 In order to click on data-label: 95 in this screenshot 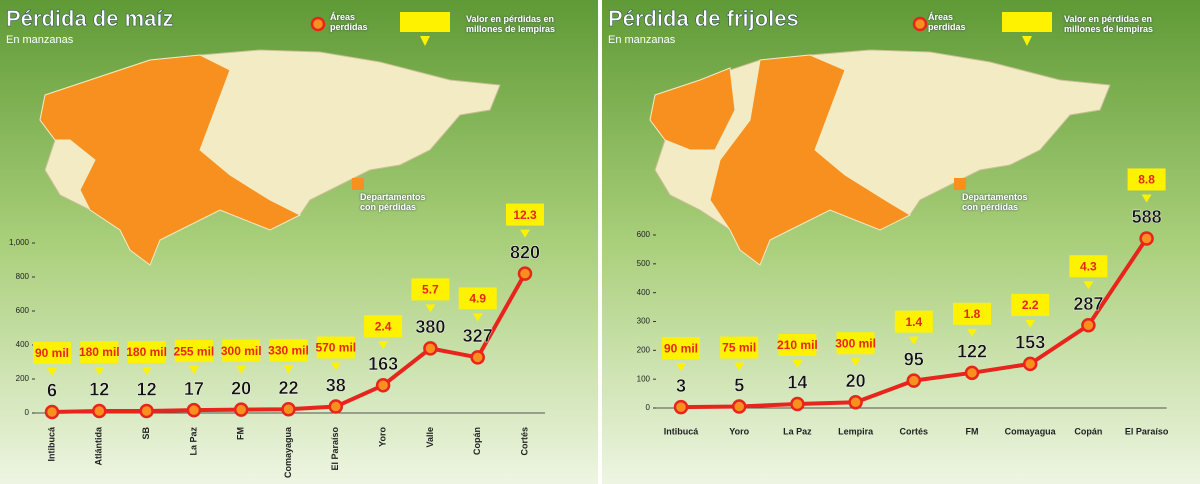, I will do `click(914, 359)`.